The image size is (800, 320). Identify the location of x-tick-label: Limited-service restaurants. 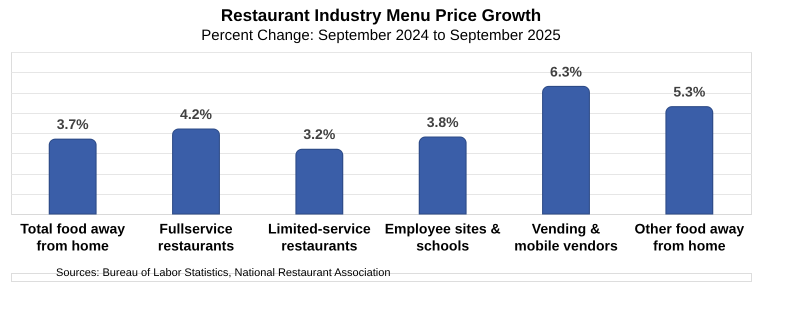
(319, 237).